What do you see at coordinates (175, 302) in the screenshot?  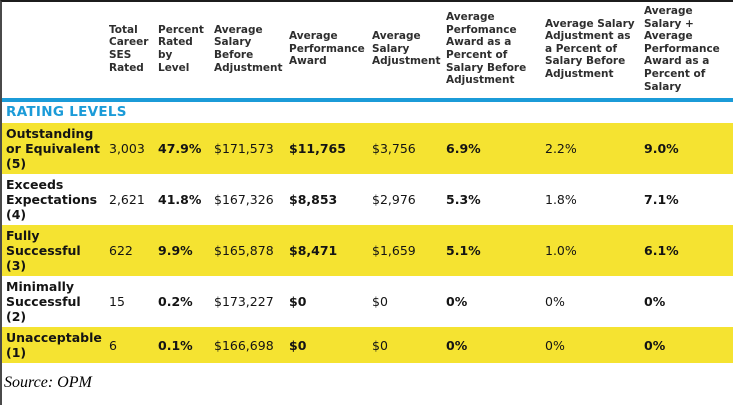 I see `cell: 0.2%` at bounding box center [175, 302].